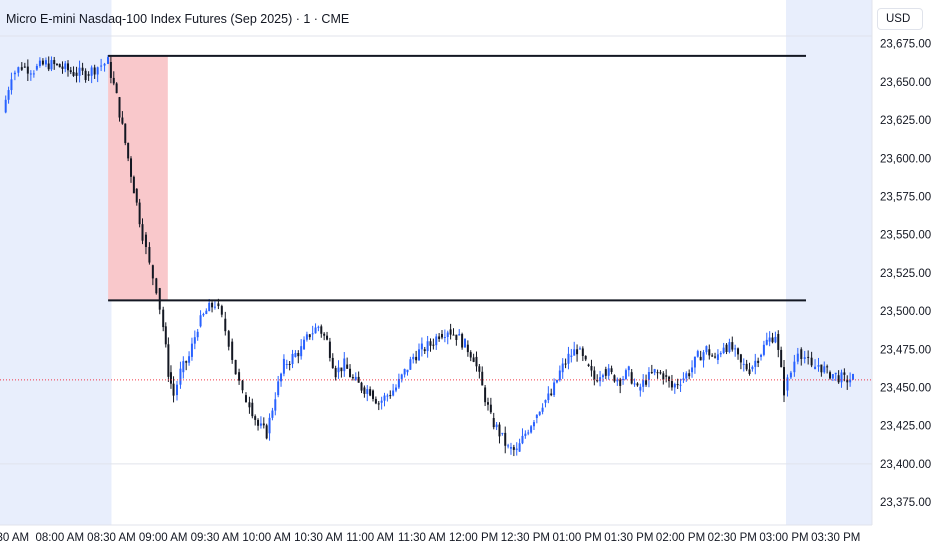  Describe the element at coordinates (905, 388) in the screenshot. I see `price-tick-label: 23,450.00` at that location.